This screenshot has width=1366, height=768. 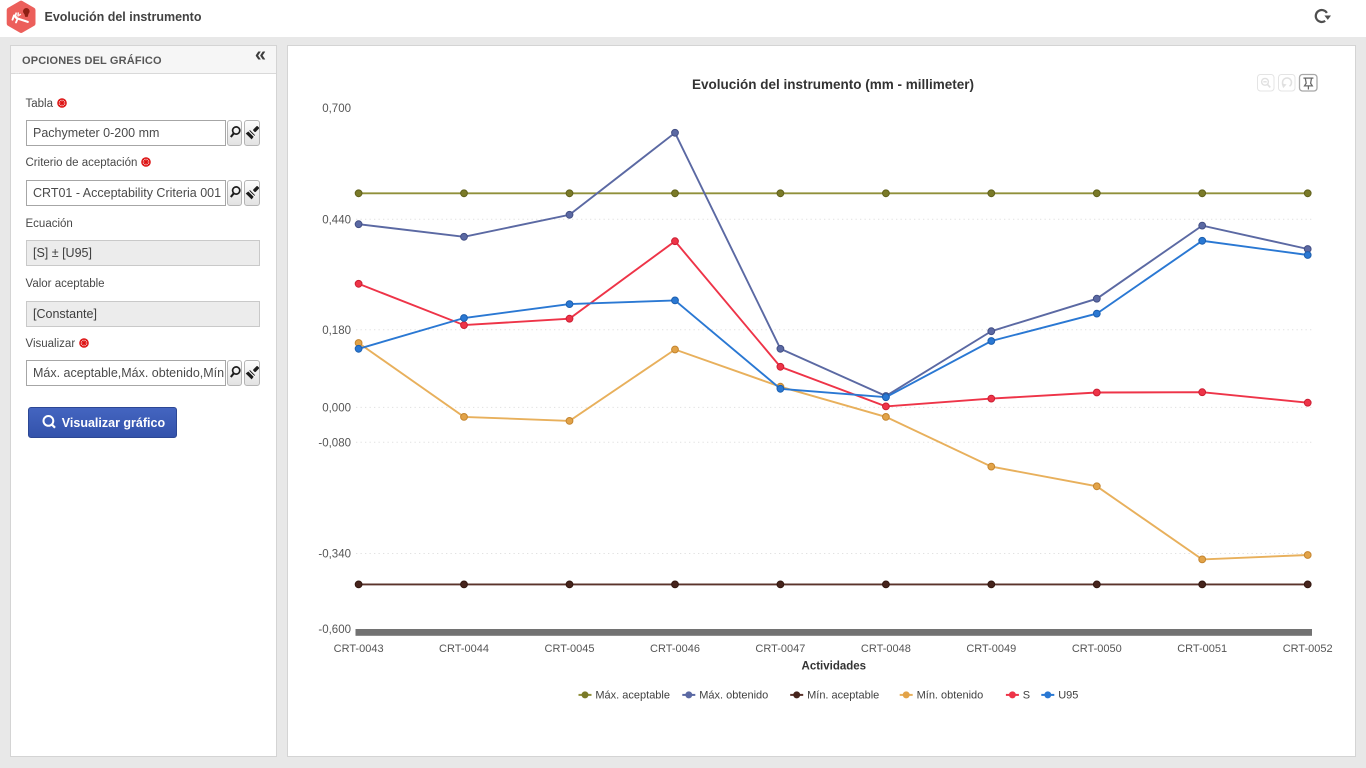 What do you see at coordinates (632, 696) in the screenshot?
I see `svg-text: Máx. aceptable` at bounding box center [632, 696].